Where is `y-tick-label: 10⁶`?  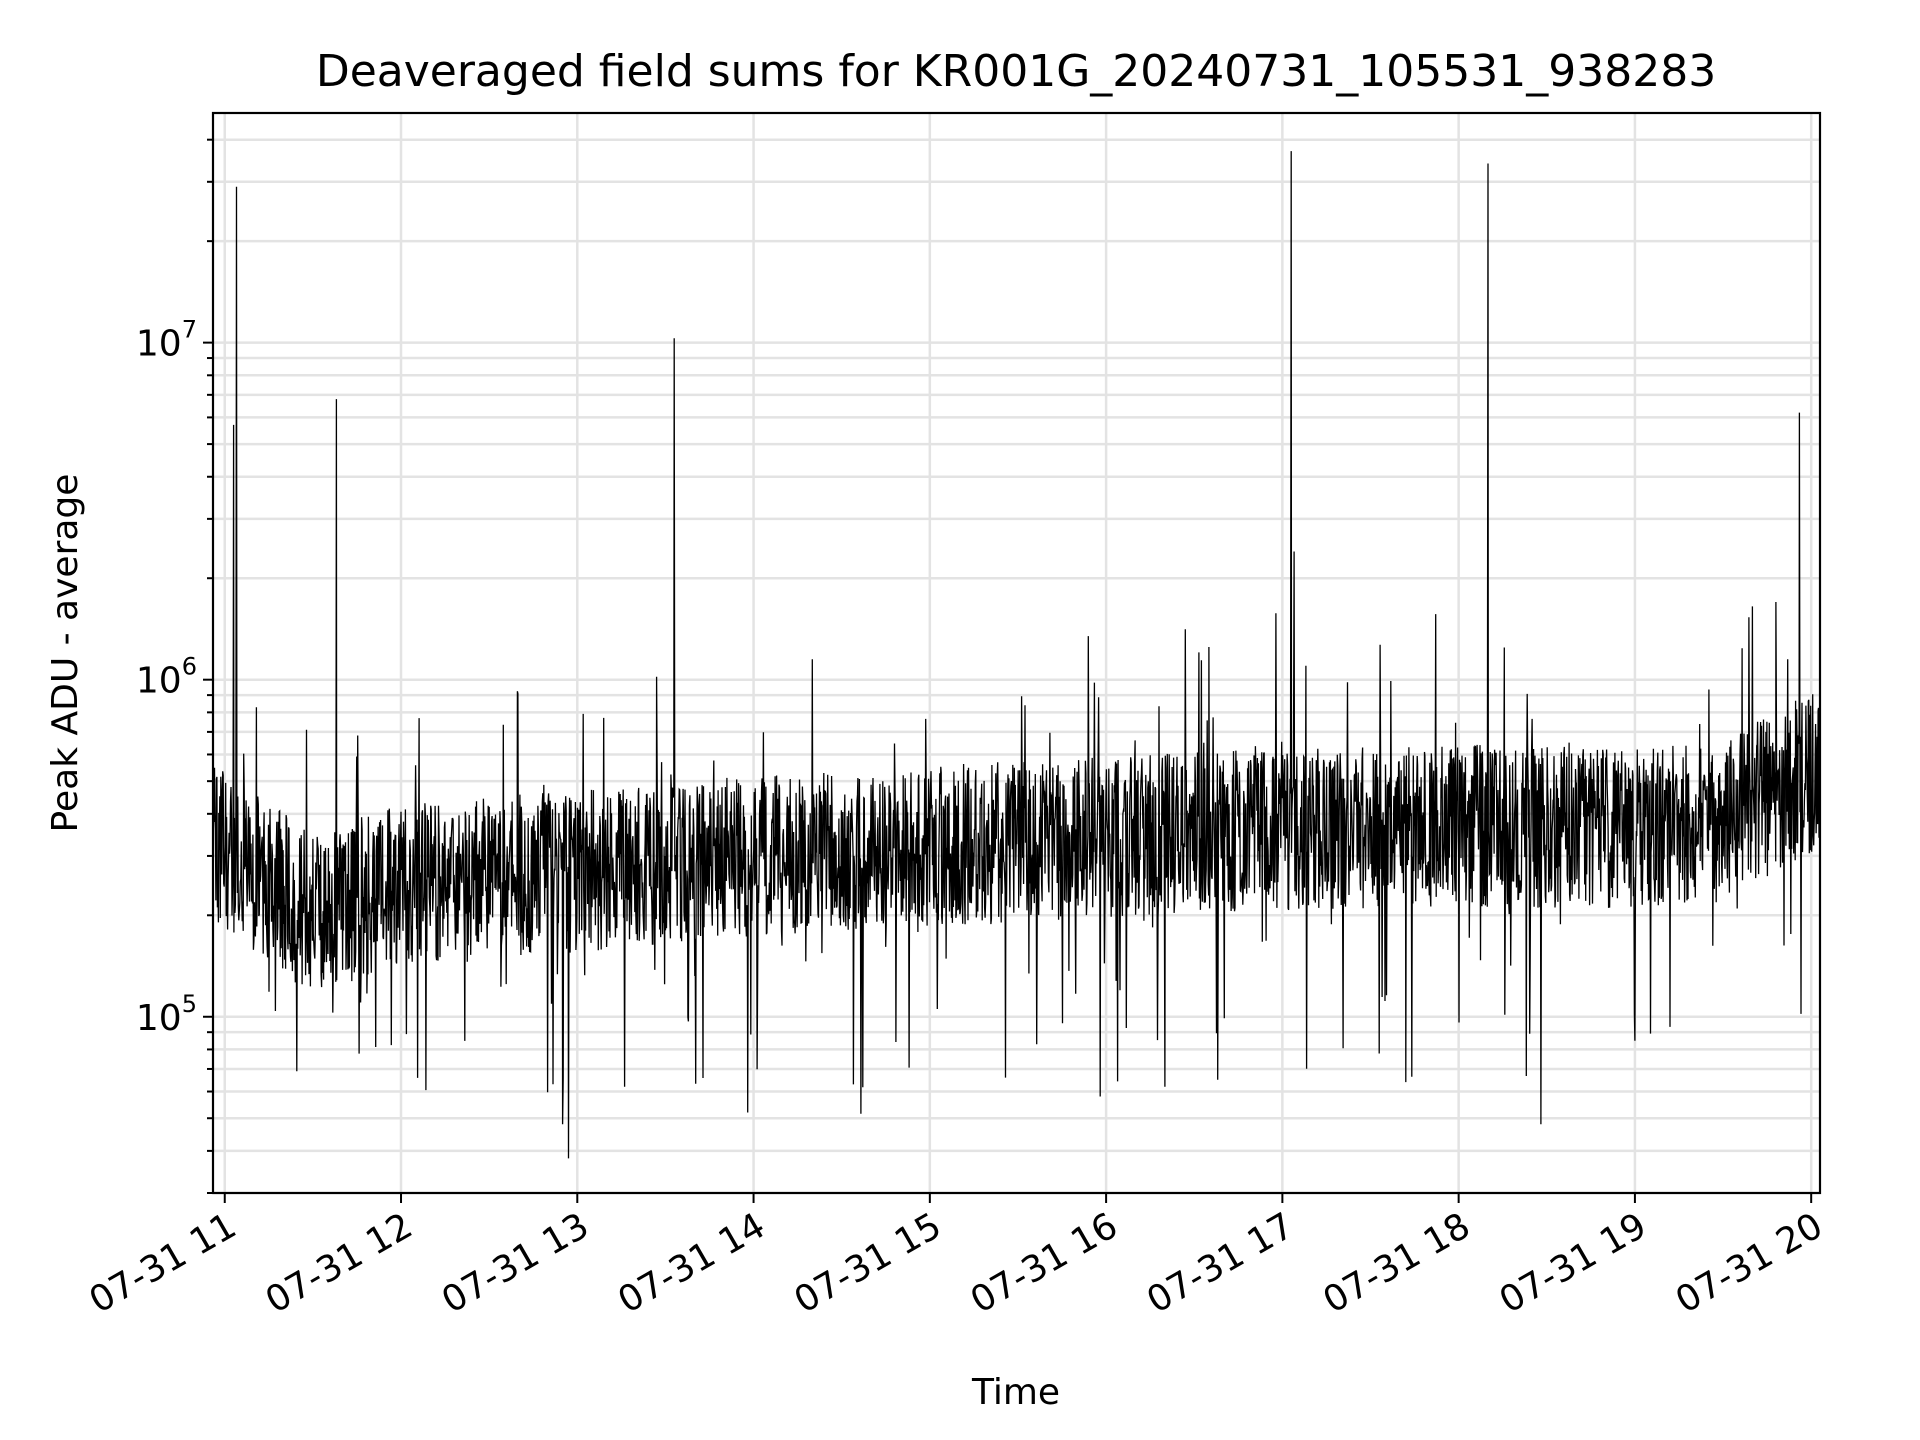
y-tick-label: 10⁶ is located at coordinates (166, 677).